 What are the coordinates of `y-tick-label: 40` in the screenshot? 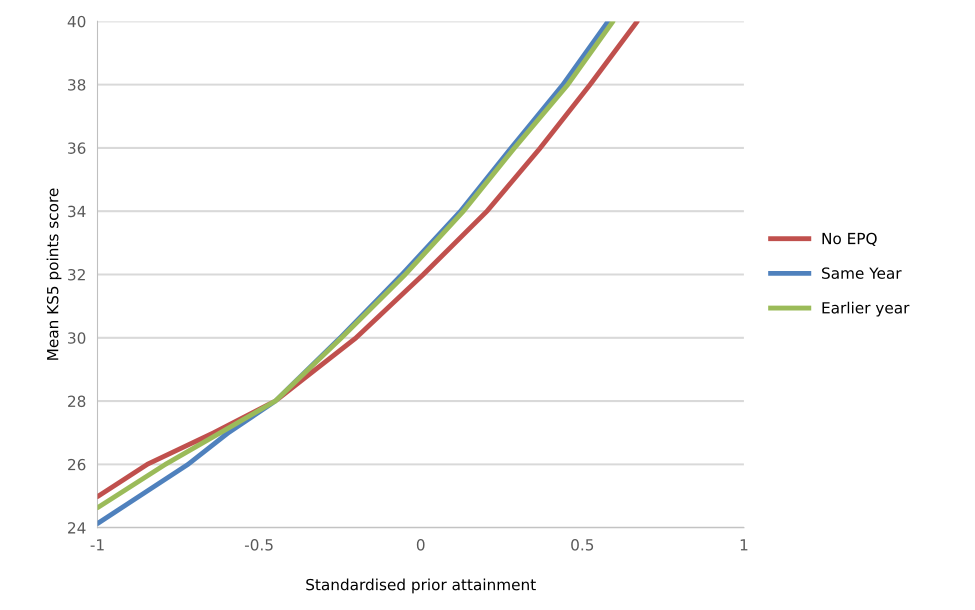 It's located at (77, 22).